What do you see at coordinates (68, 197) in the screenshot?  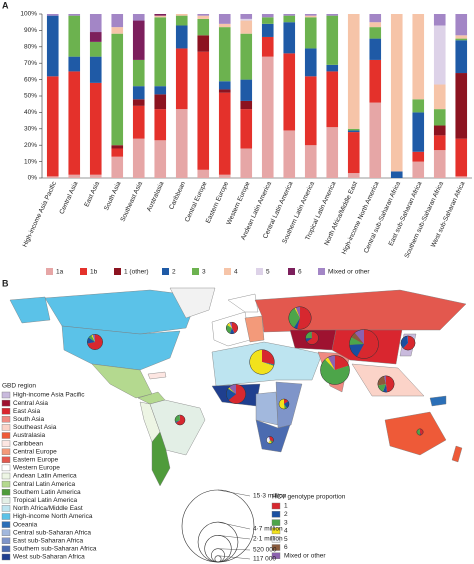 I see `x-tick-label: Central Asia` at bounding box center [68, 197].